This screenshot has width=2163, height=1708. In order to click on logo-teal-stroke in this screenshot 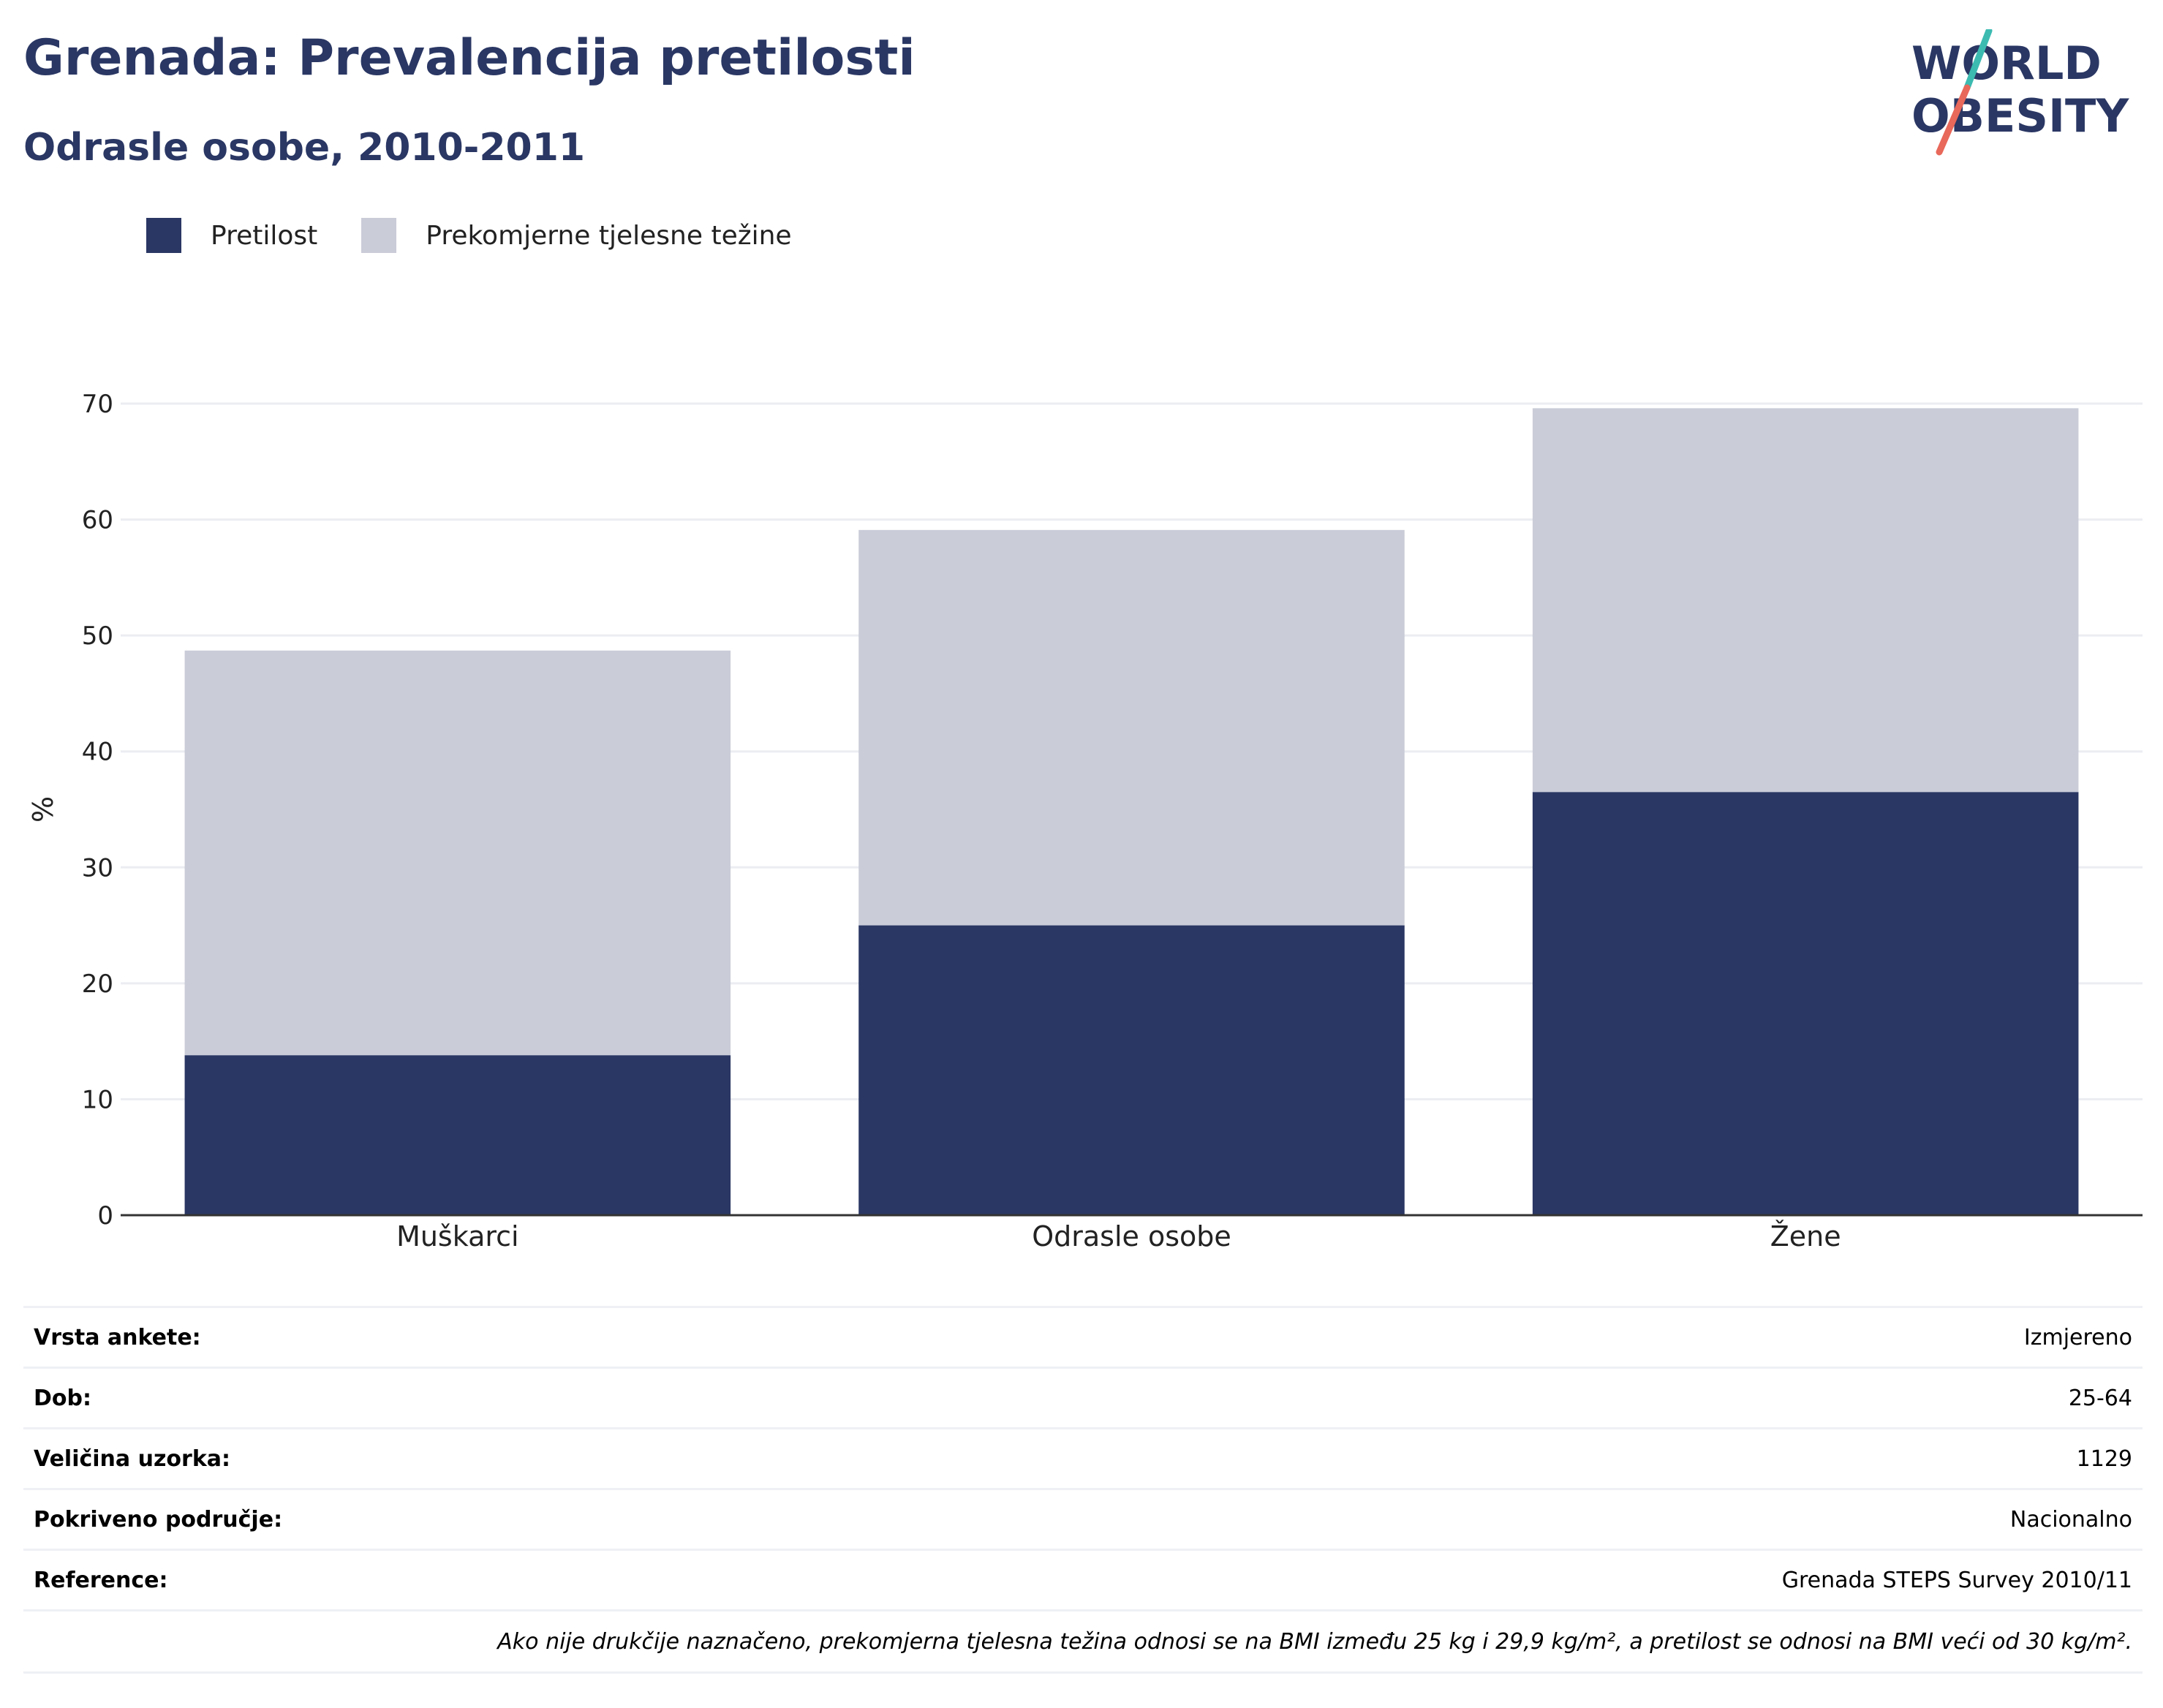, I will do `click(1978, 60)`.